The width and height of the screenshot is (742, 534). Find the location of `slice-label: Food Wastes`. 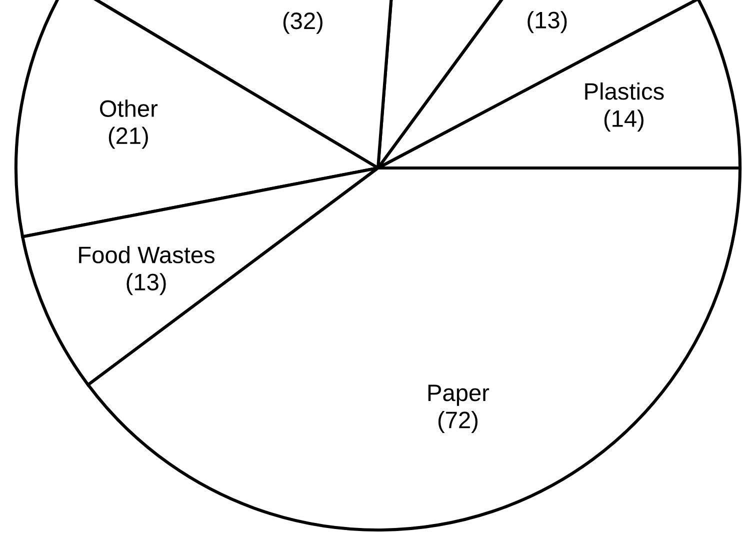

slice-label: Food Wastes is located at coordinates (147, 255).